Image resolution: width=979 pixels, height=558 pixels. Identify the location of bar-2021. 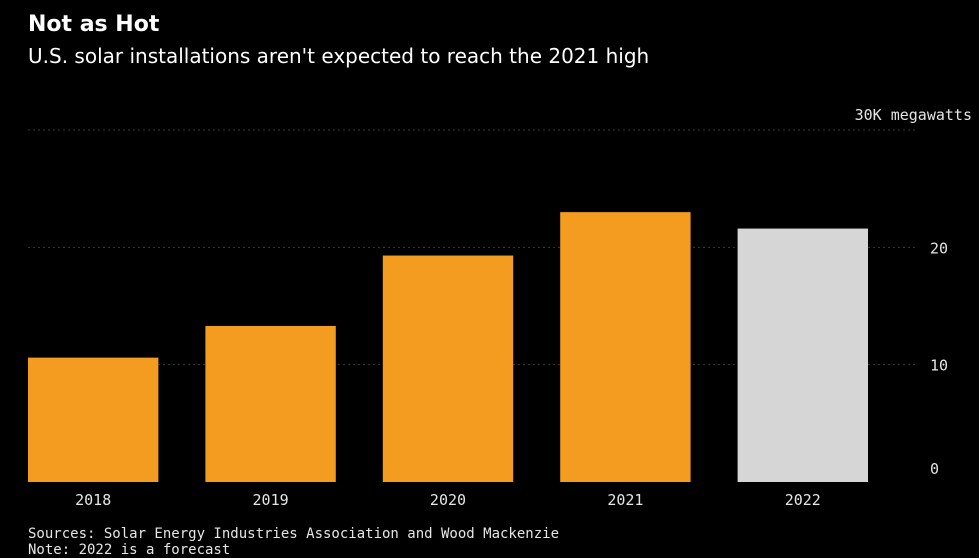
(625, 347).